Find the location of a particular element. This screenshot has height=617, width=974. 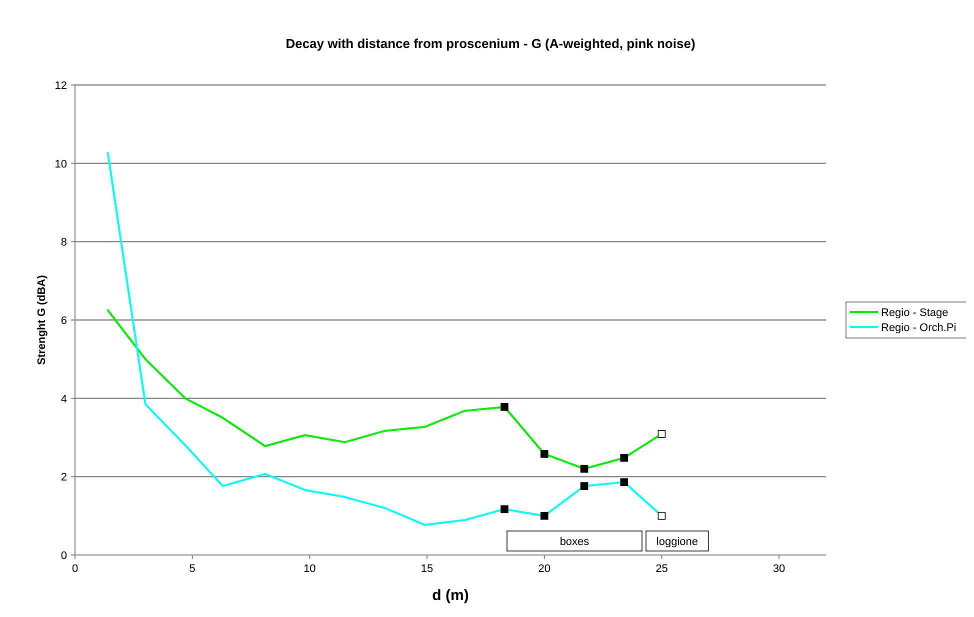

y-tick-label: 6 is located at coordinates (63, 321).